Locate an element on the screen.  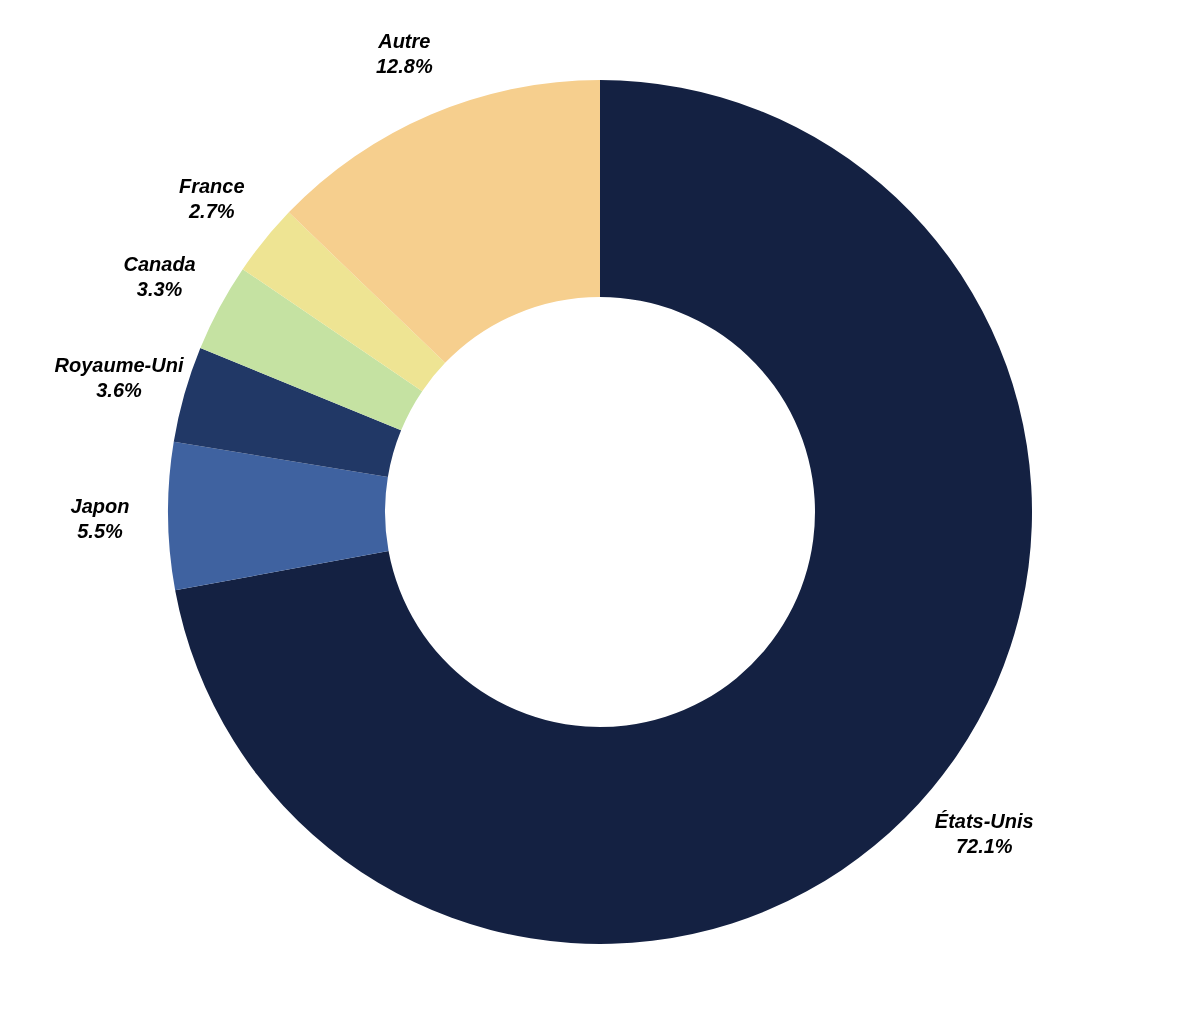
slice-label: Canada is located at coordinates (159, 264).